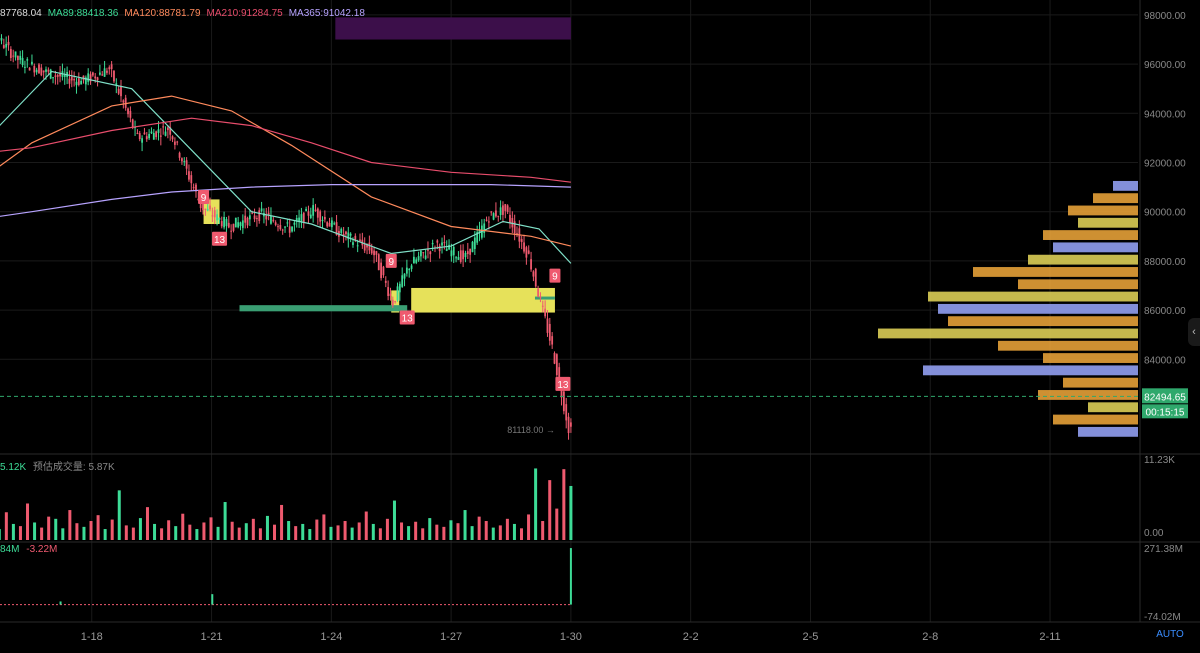 The image size is (1200, 653). What do you see at coordinates (571, 637) in the screenshot?
I see `time-axis-label: 1-30` at bounding box center [571, 637].